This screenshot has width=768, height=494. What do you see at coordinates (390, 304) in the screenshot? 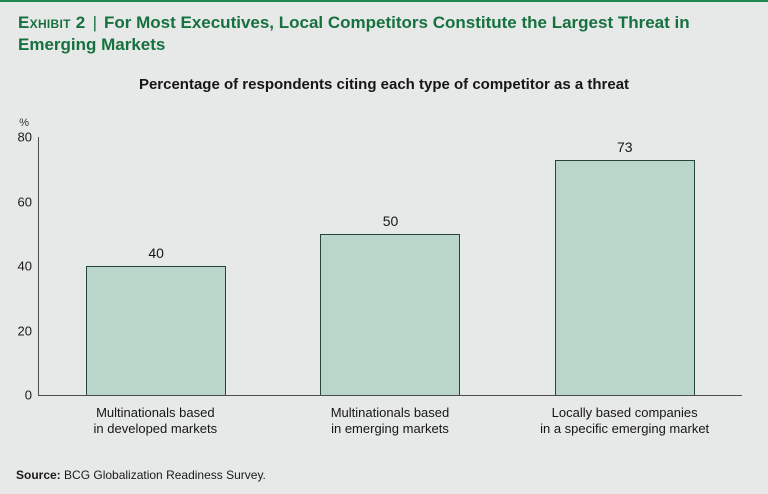
I see `bar-1: 50` at bounding box center [390, 304].